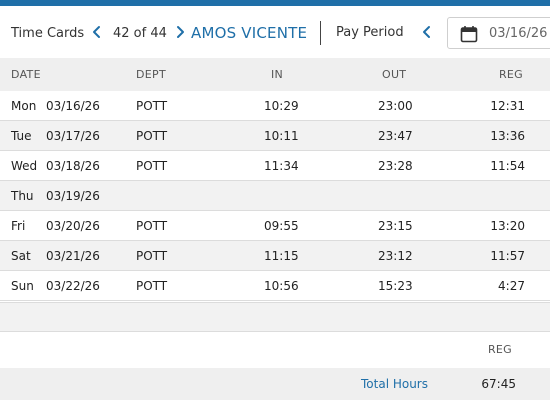 Image resolution: width=550 pixels, height=400 pixels. What do you see at coordinates (21, 136) in the screenshot?
I see `row-day: Tue` at bounding box center [21, 136].